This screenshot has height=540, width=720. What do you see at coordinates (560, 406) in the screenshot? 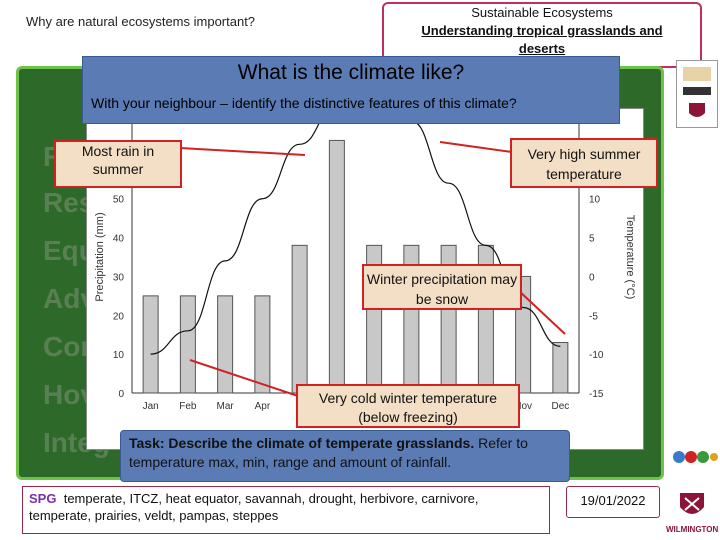
I see `x-tick-label: Dec` at bounding box center [560, 406].